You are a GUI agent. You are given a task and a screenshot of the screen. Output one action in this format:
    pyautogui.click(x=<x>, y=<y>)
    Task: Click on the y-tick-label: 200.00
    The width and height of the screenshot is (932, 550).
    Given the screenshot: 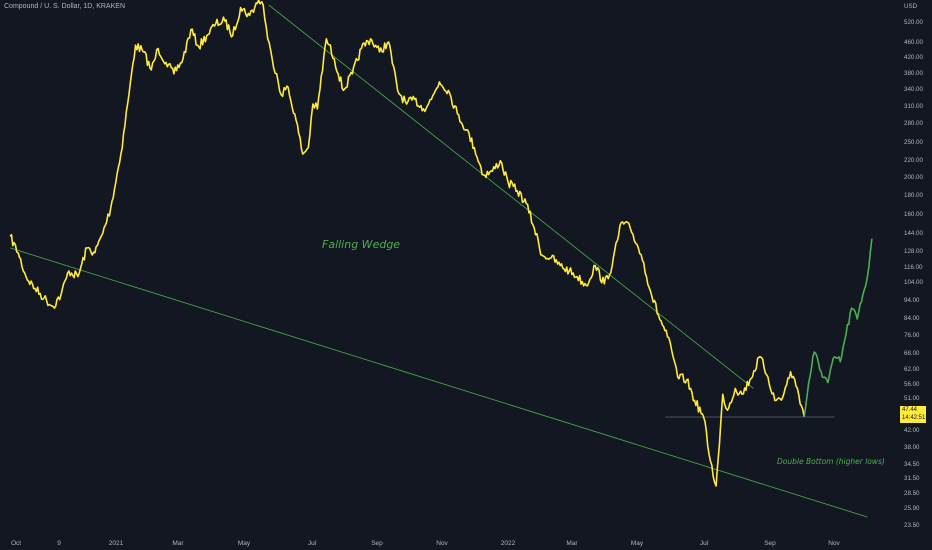 What is the action you would take?
    pyautogui.click(x=913, y=177)
    